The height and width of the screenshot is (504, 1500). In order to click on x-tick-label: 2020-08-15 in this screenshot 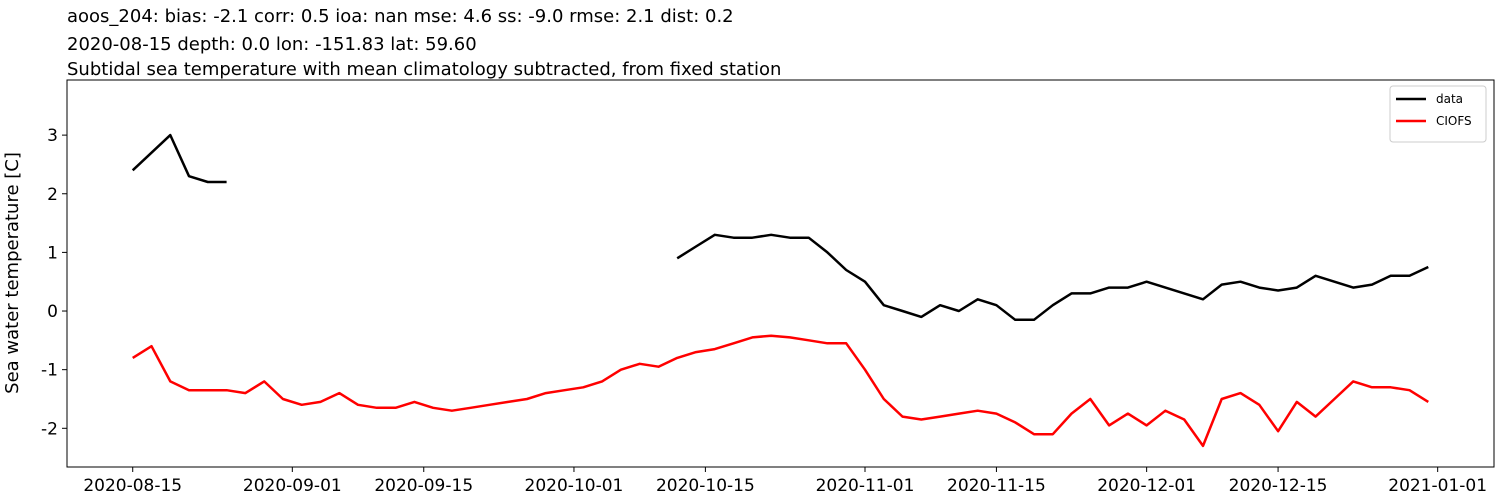, I will do `click(132, 486)`.